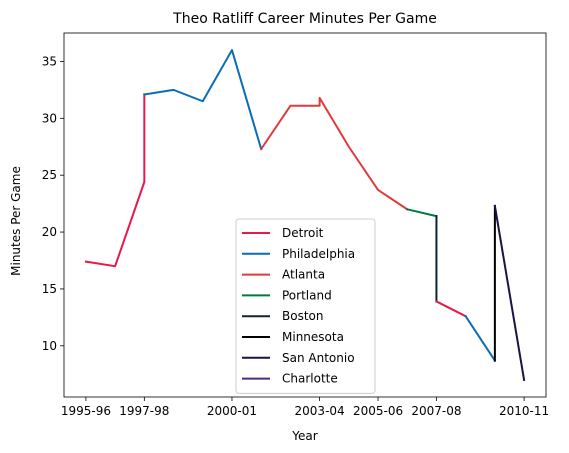 The image size is (569, 453). I want to click on x-tick-label: 2005-06, so click(378, 411).